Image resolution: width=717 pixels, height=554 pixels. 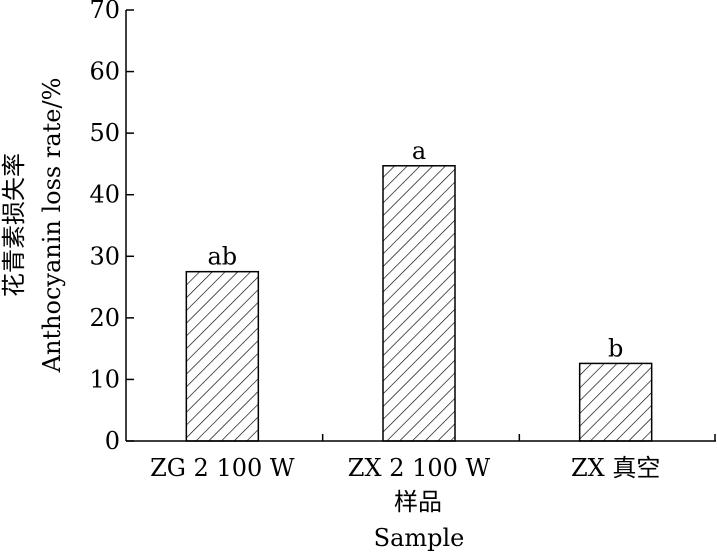 I want to click on x-axis-title-cn: 样品, so click(x=418, y=502).